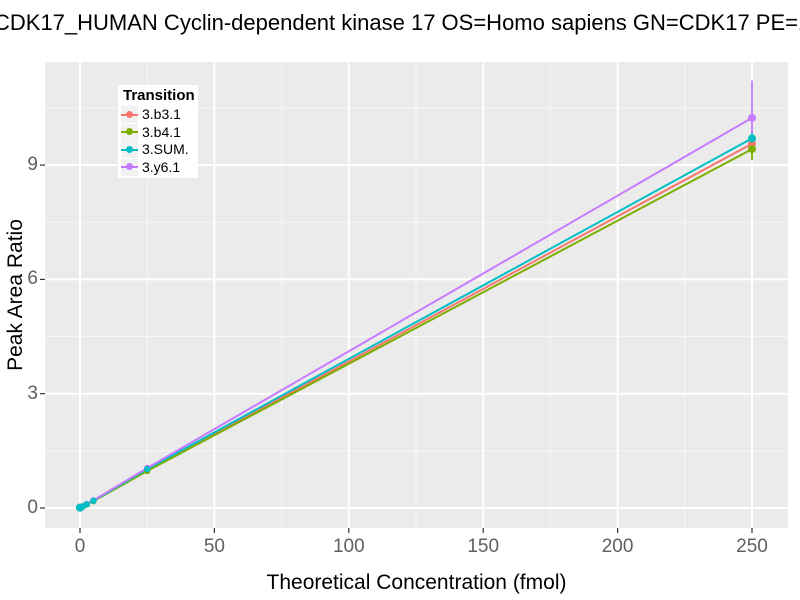 The height and width of the screenshot is (600, 800). What do you see at coordinates (416, 582) in the screenshot?
I see `x-axis-title: Theoretical Concentration (fmol)` at bounding box center [416, 582].